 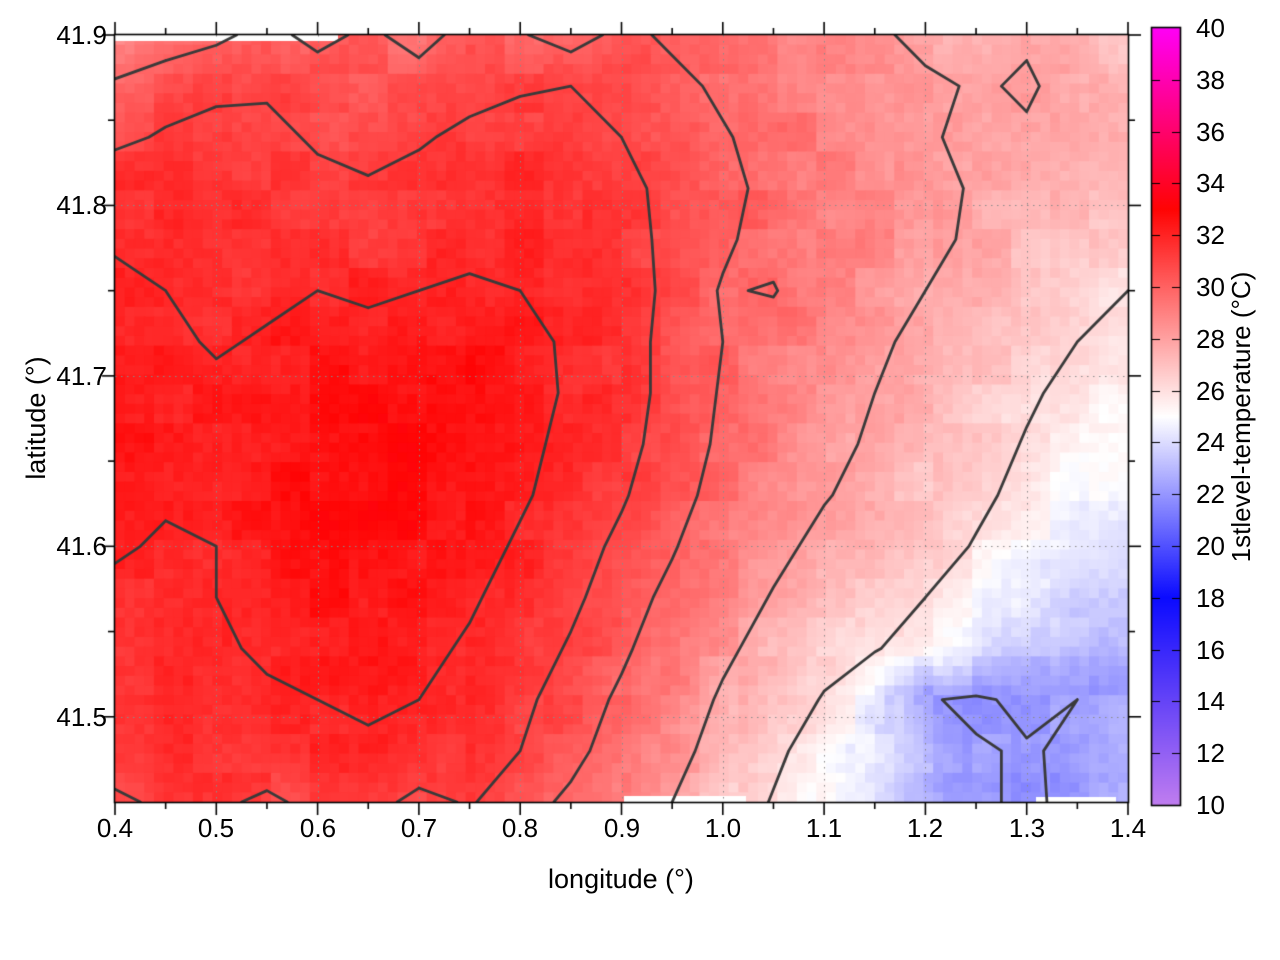 What do you see at coordinates (1210, 80) in the screenshot?
I see `colorbar-tick-label: 38` at bounding box center [1210, 80].